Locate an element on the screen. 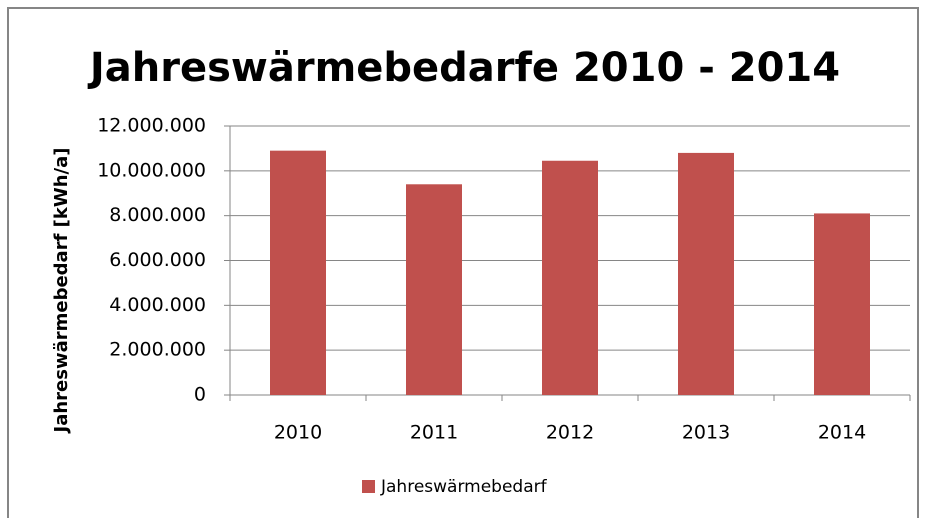 This screenshot has width=927, height=518. y-tick-label: 12.000.000 is located at coordinates (151, 126).